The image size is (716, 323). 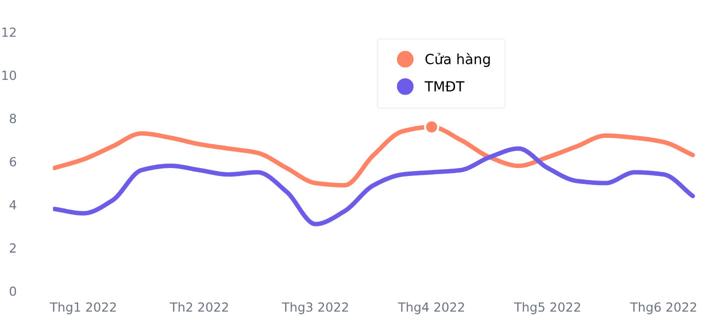 I want to click on y-tick-label: 10, so click(x=9, y=75).